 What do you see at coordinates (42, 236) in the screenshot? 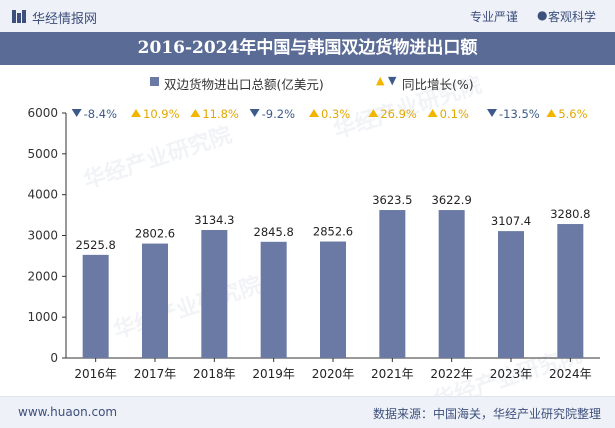
I see `y-tick-label: 3000` at bounding box center [42, 236].